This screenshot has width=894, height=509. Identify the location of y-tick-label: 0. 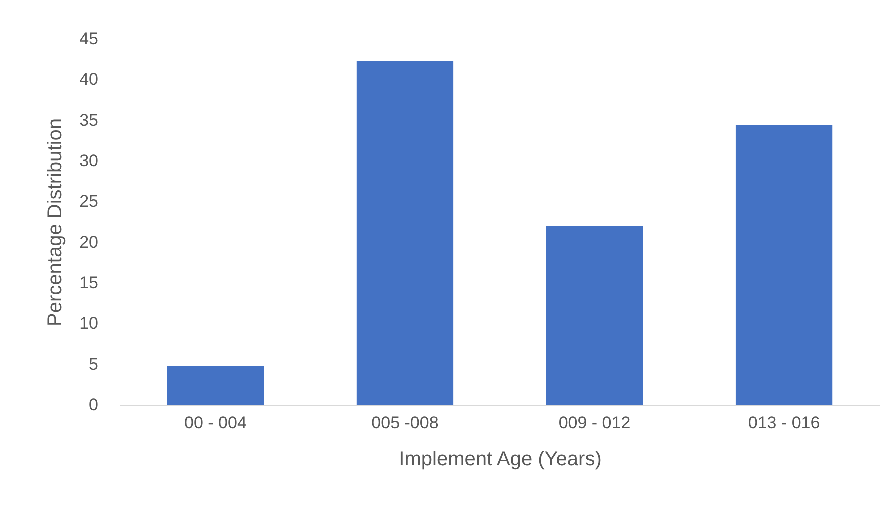
(93, 405).